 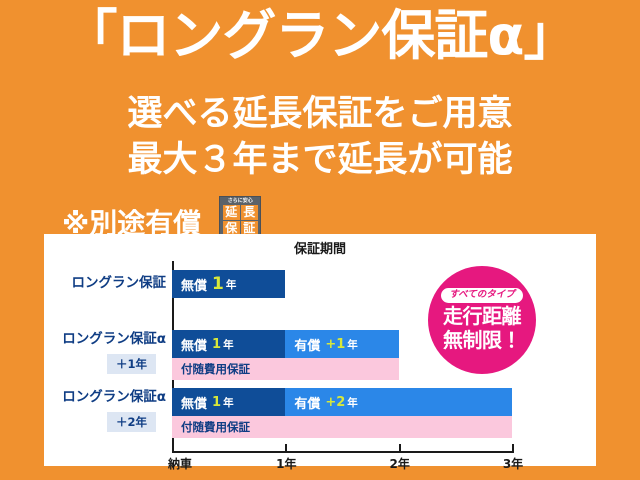 I want to click on stamp-cell: 延, so click(x=231, y=212).